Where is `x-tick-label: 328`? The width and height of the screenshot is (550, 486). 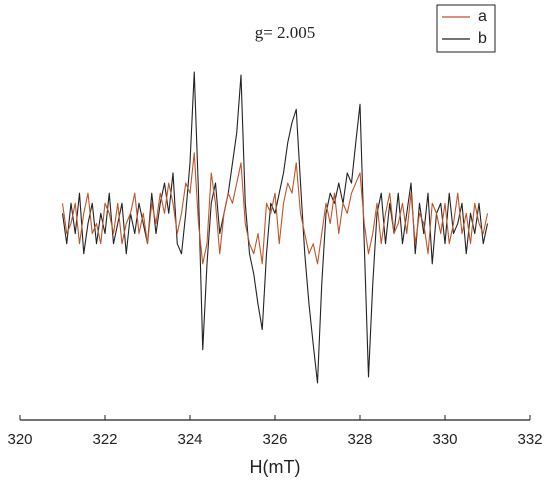 x-tick-label: 328 is located at coordinates (359, 439).